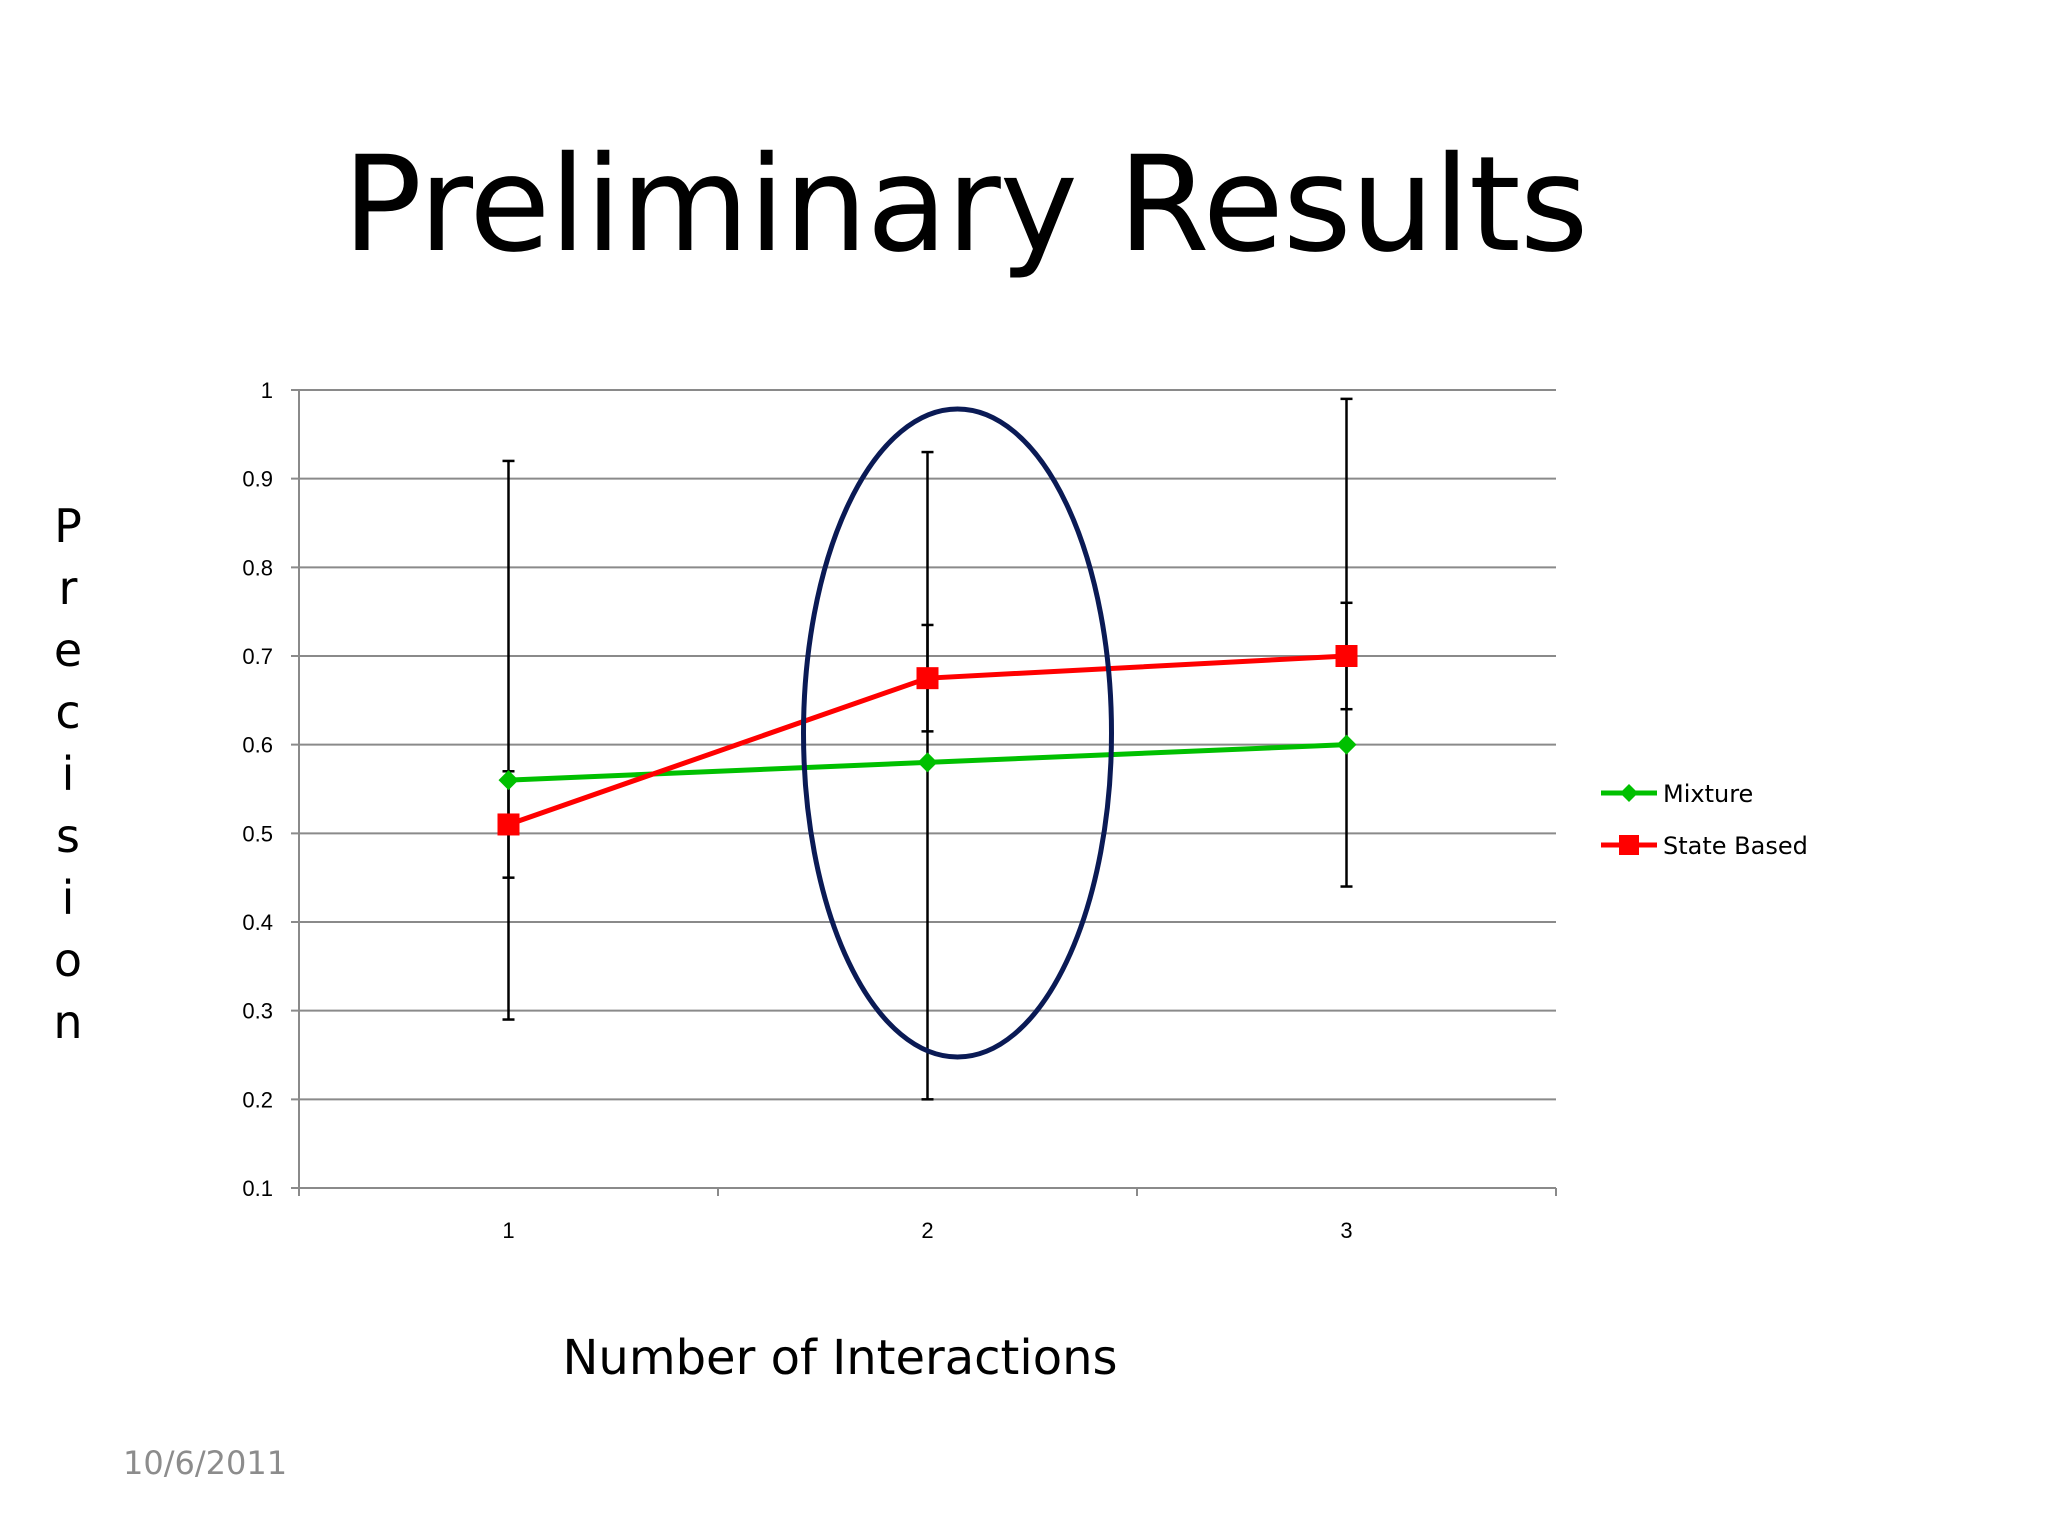 The height and width of the screenshot is (1536, 2048). What do you see at coordinates (257, 833) in the screenshot?
I see `y-tick-label: 0.5` at bounding box center [257, 833].